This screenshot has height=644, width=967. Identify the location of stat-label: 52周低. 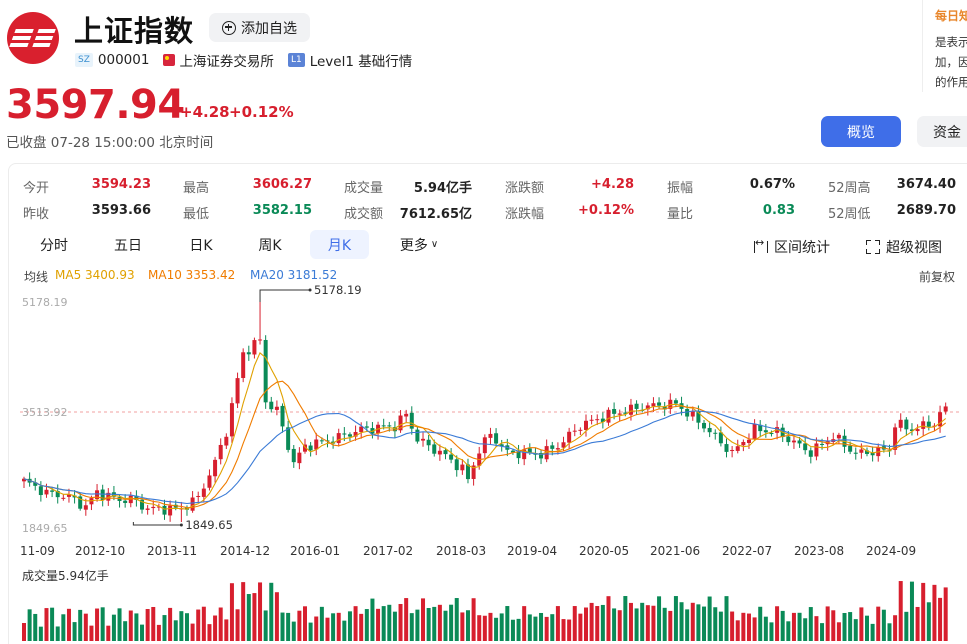
(849, 214).